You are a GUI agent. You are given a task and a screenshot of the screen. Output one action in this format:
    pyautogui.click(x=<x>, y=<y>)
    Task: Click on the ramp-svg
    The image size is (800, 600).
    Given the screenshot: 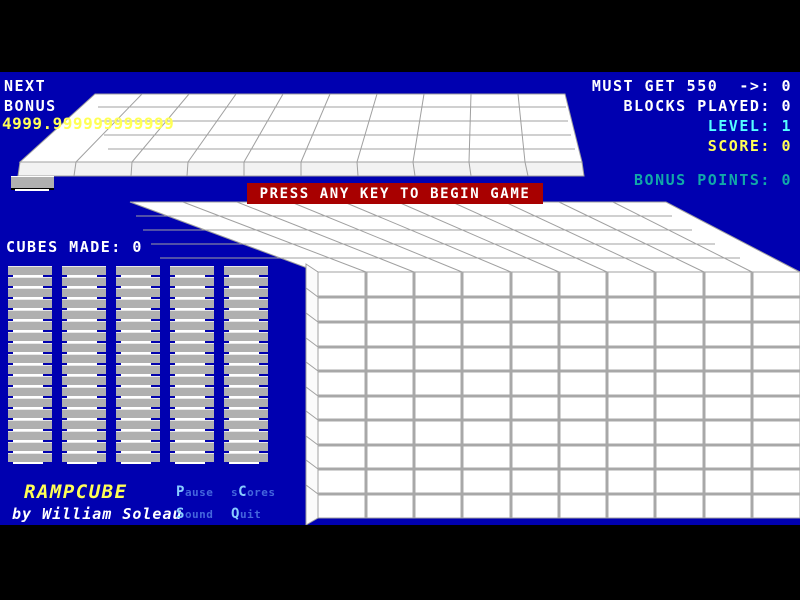 What is the action you would take?
    pyautogui.click(x=301, y=135)
    